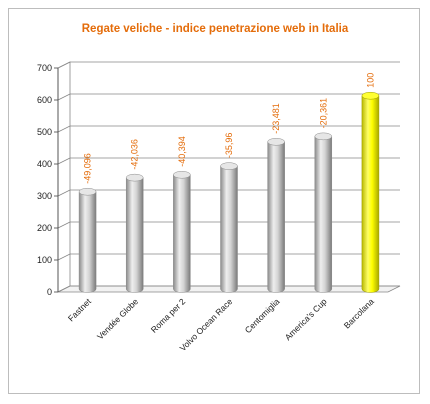  I want to click on data-label: -49,096, so click(88, 168).